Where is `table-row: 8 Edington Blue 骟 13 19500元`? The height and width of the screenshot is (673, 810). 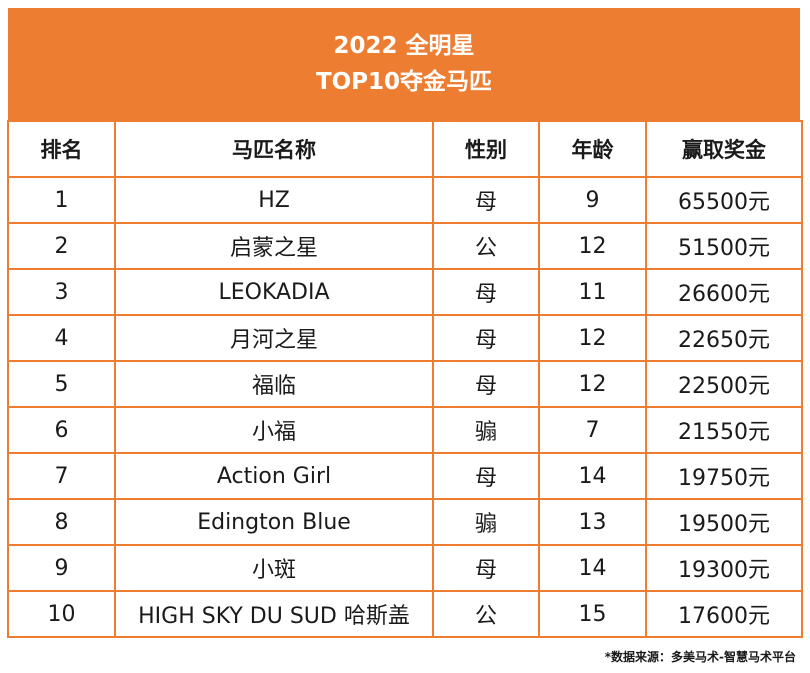 table-row: 8 Edington Blue 骟 13 19500元 is located at coordinates (405, 522).